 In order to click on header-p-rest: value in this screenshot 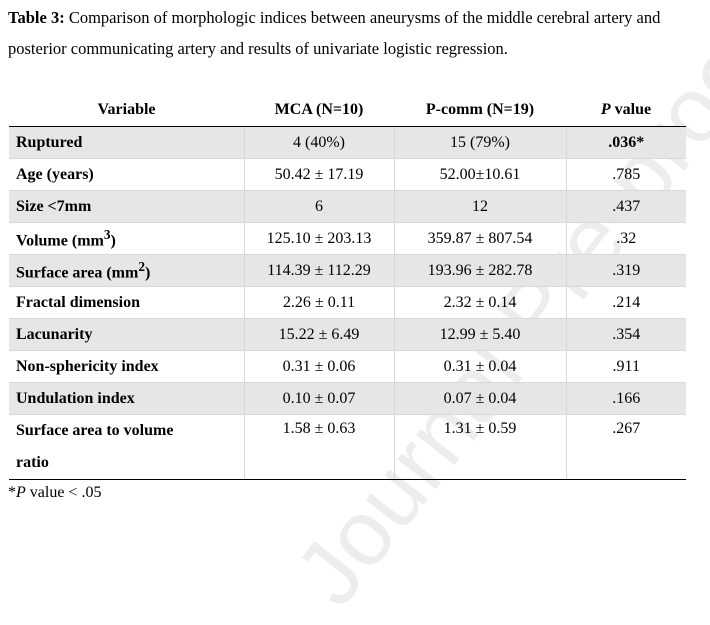, I will do `click(631, 109)`.